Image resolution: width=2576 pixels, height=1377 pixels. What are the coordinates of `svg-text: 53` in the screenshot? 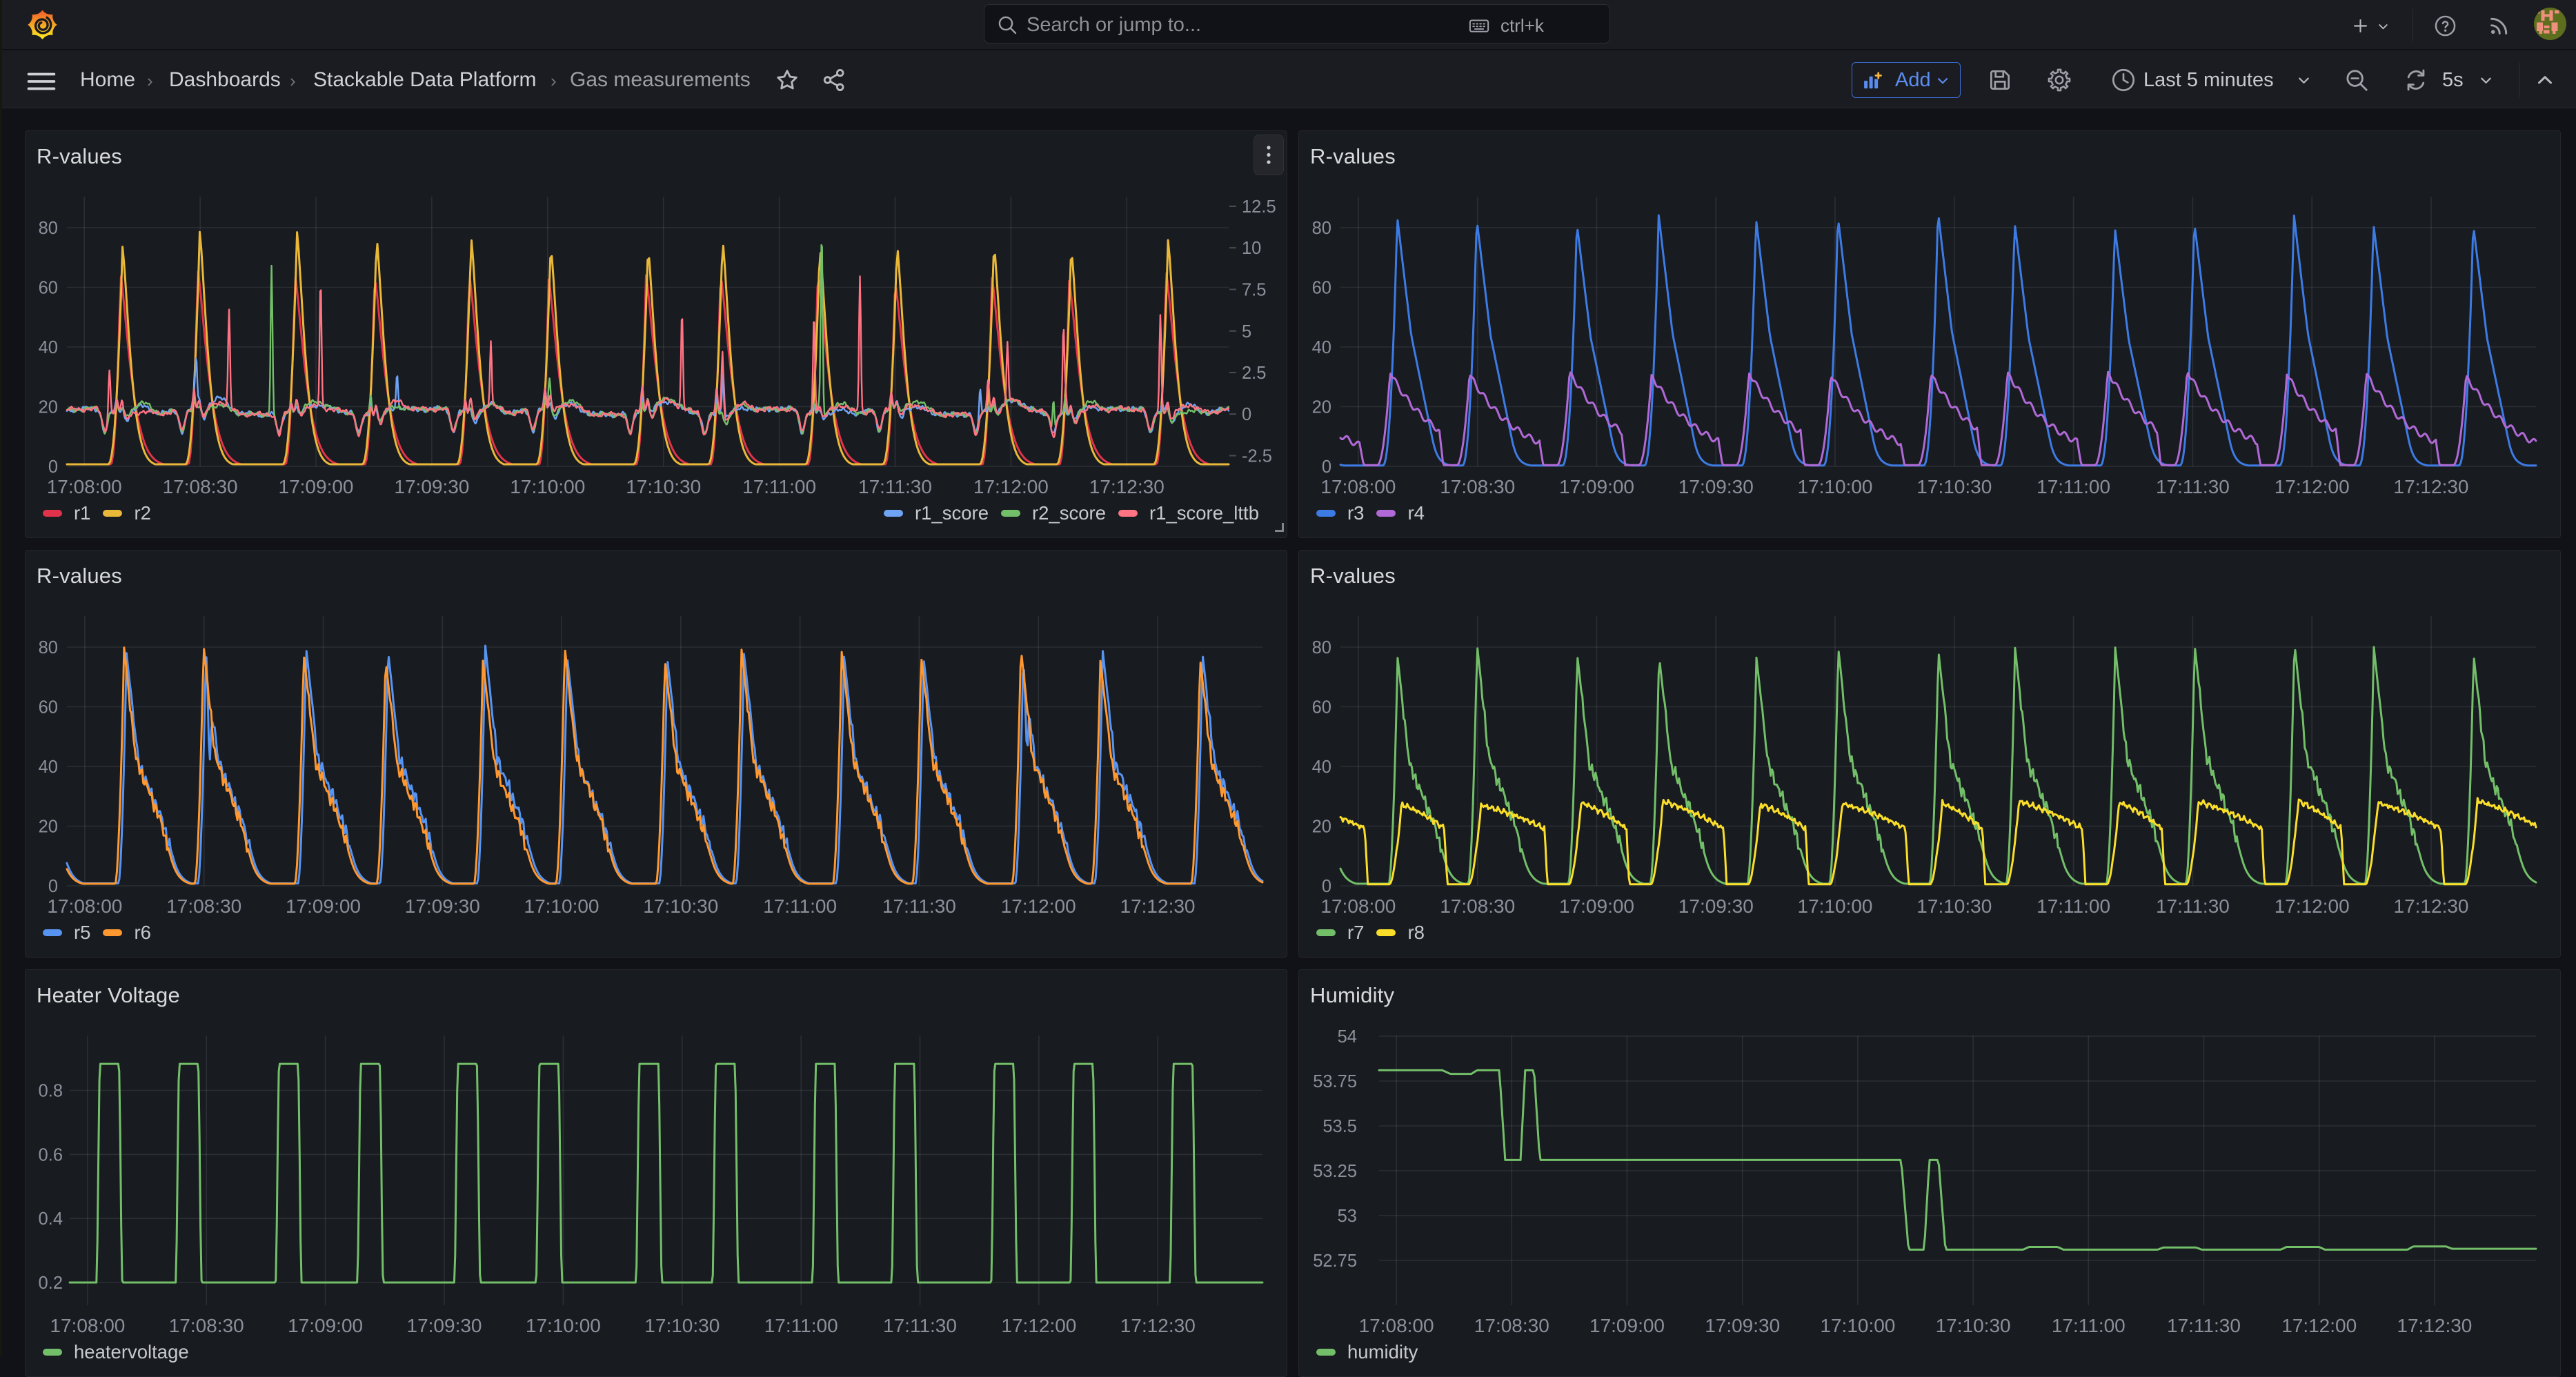 It's located at (1347, 1216).